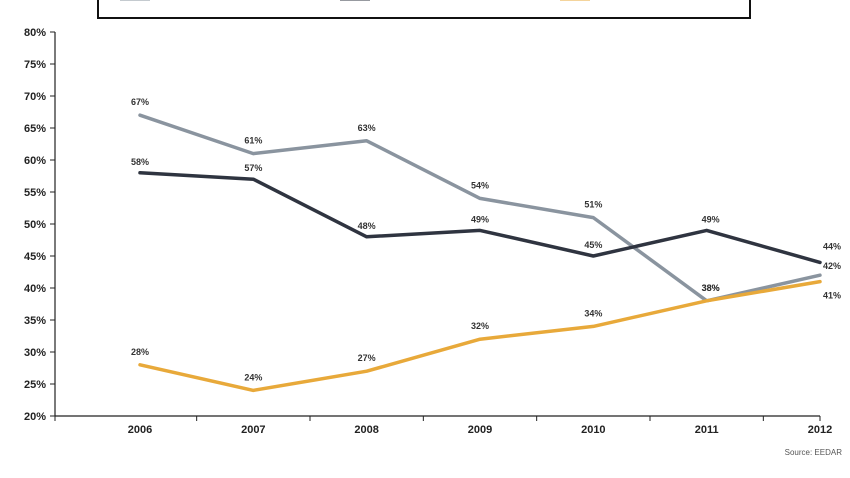  Describe the element at coordinates (35, 321) in the screenshot. I see `y-tick-label: 35%` at that location.